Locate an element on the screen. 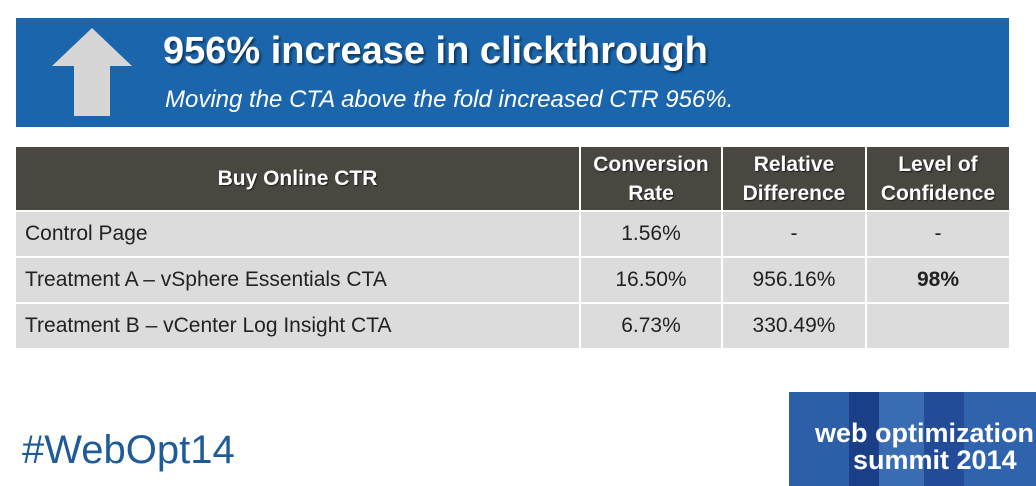 Image resolution: width=1036 pixels, height=486 pixels. confidence-cell: 98% is located at coordinates (937, 279).